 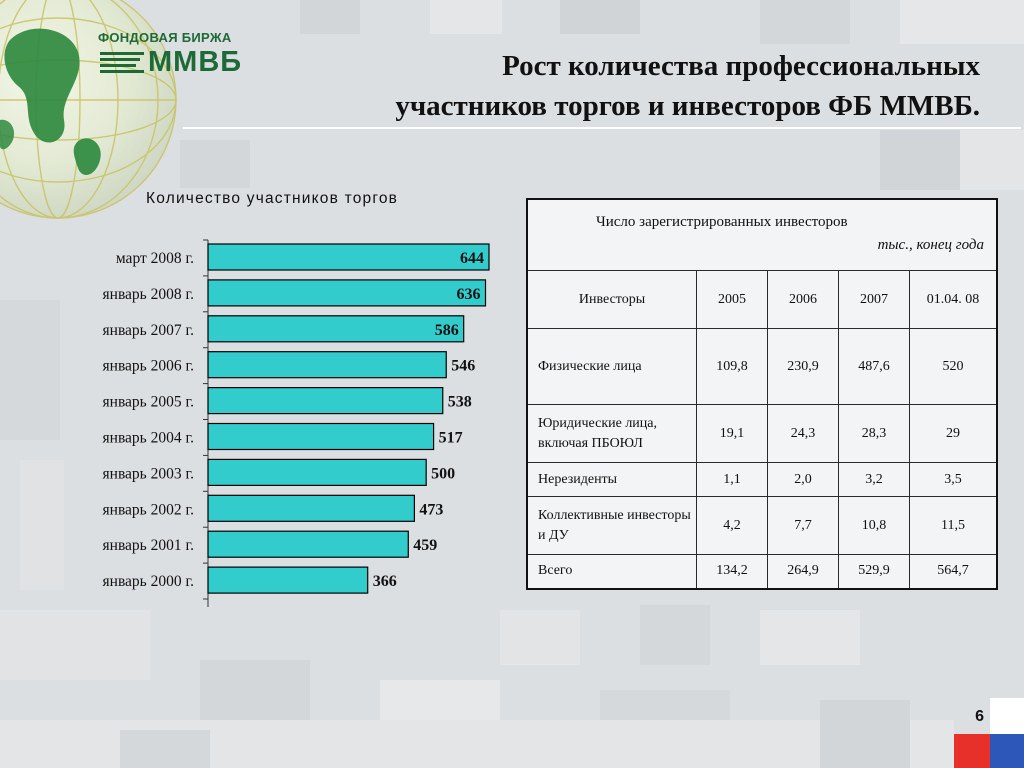 What do you see at coordinates (989, 733) in the screenshot?
I see `russian-flag-icon` at bounding box center [989, 733].